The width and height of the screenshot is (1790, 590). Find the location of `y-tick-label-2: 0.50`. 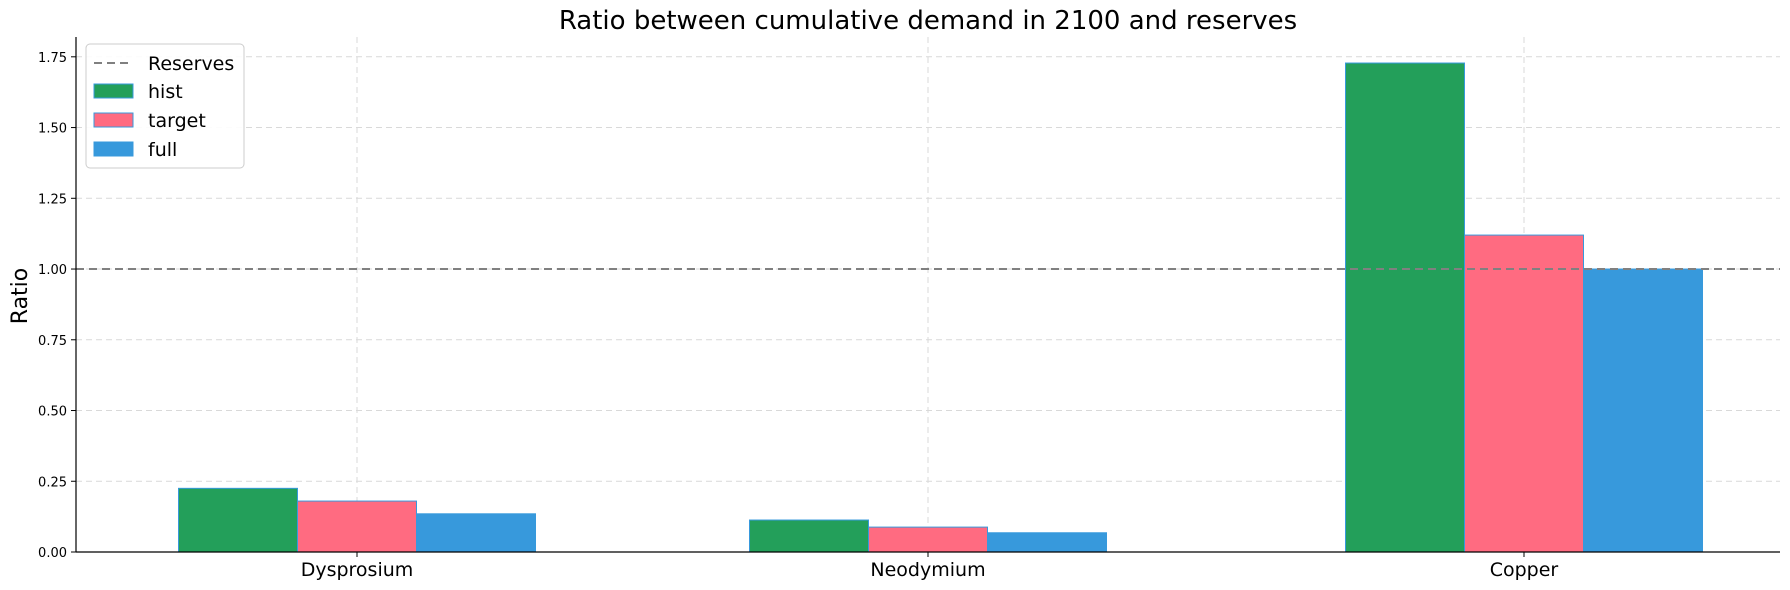

y-tick-label-2: 0.50 is located at coordinates (52, 412).